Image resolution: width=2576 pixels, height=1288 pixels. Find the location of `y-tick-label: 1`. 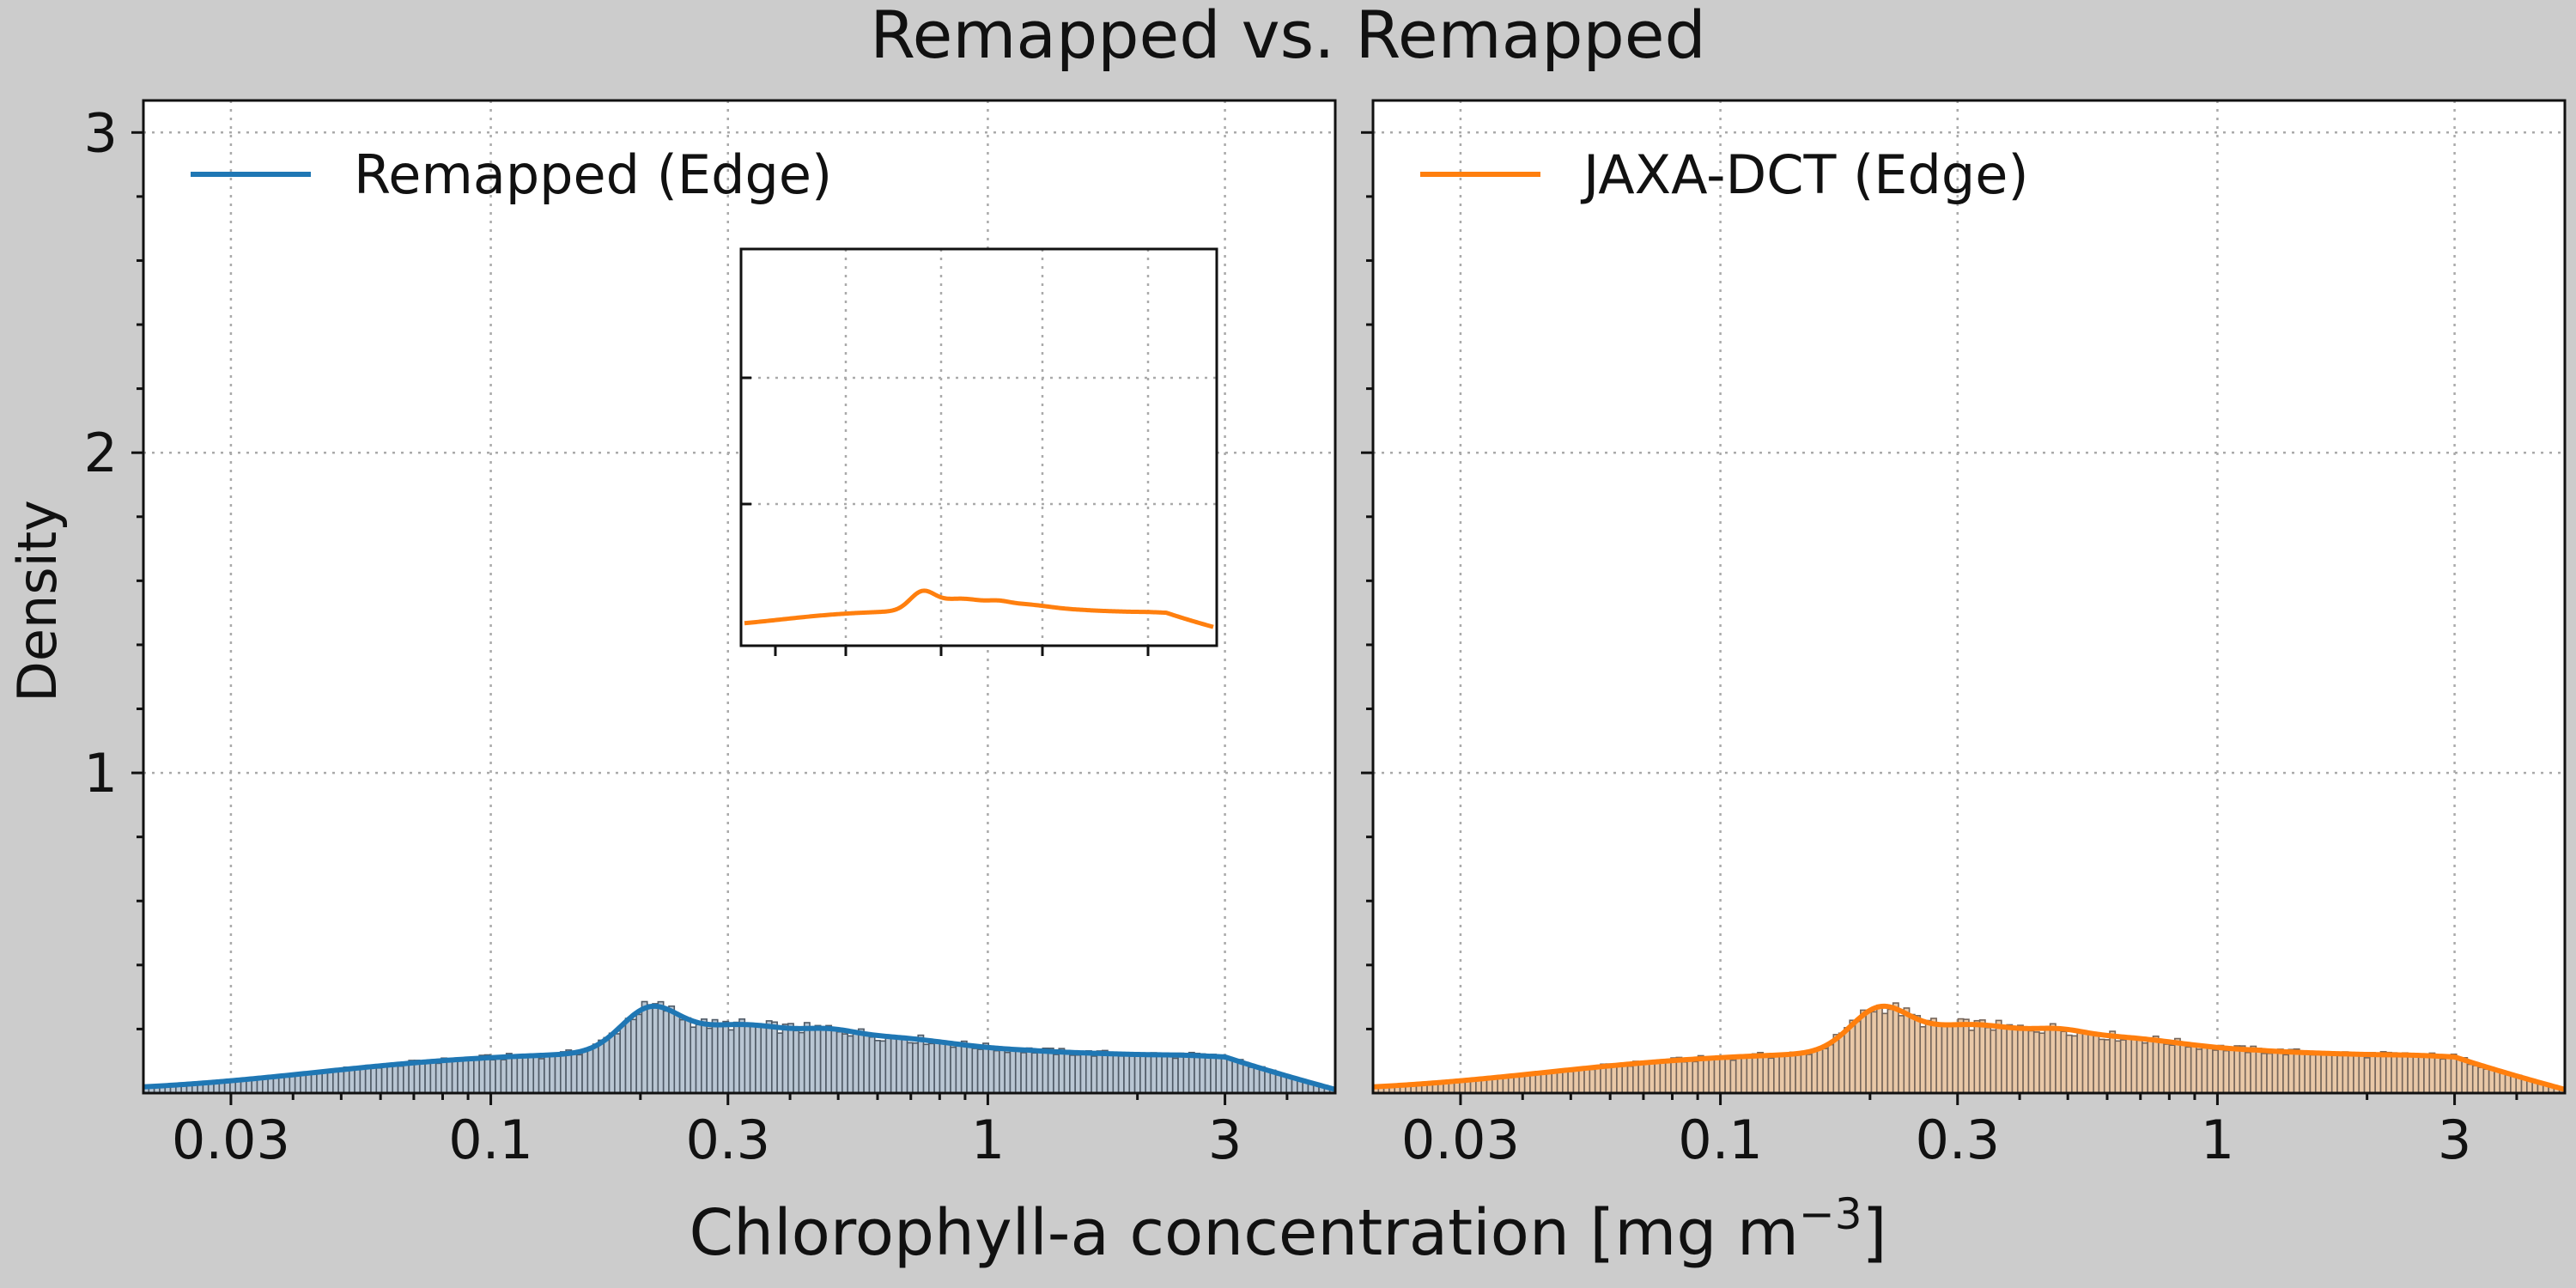

y-tick-label: 1 is located at coordinates (101, 773).